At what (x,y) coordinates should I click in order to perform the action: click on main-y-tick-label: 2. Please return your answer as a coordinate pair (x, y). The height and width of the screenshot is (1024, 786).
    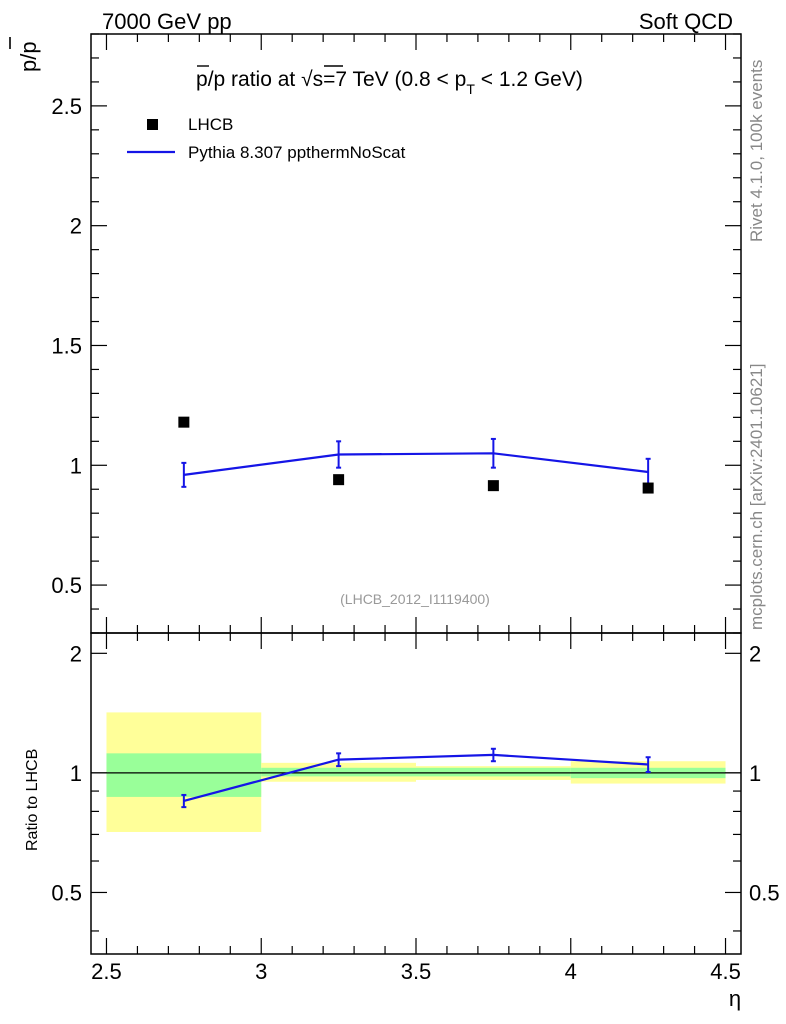
    Looking at the image, I should click on (76, 226).